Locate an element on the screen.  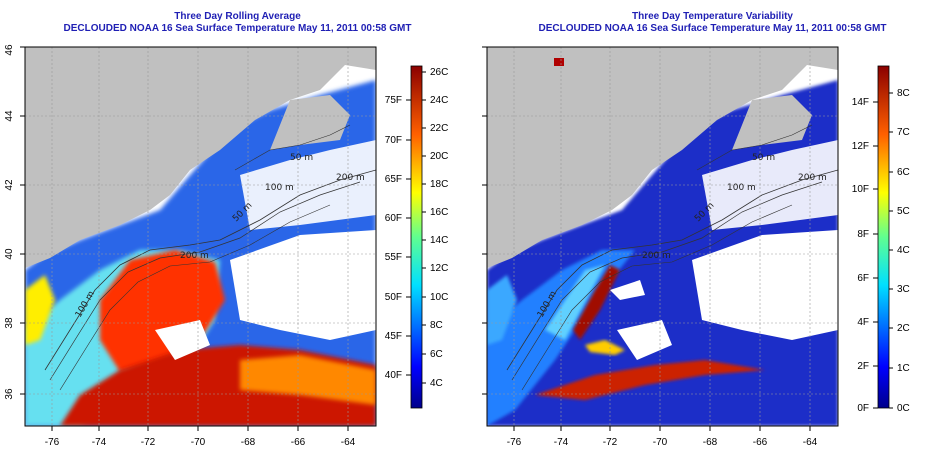
y-tick-label: 36 is located at coordinates (9, 394).